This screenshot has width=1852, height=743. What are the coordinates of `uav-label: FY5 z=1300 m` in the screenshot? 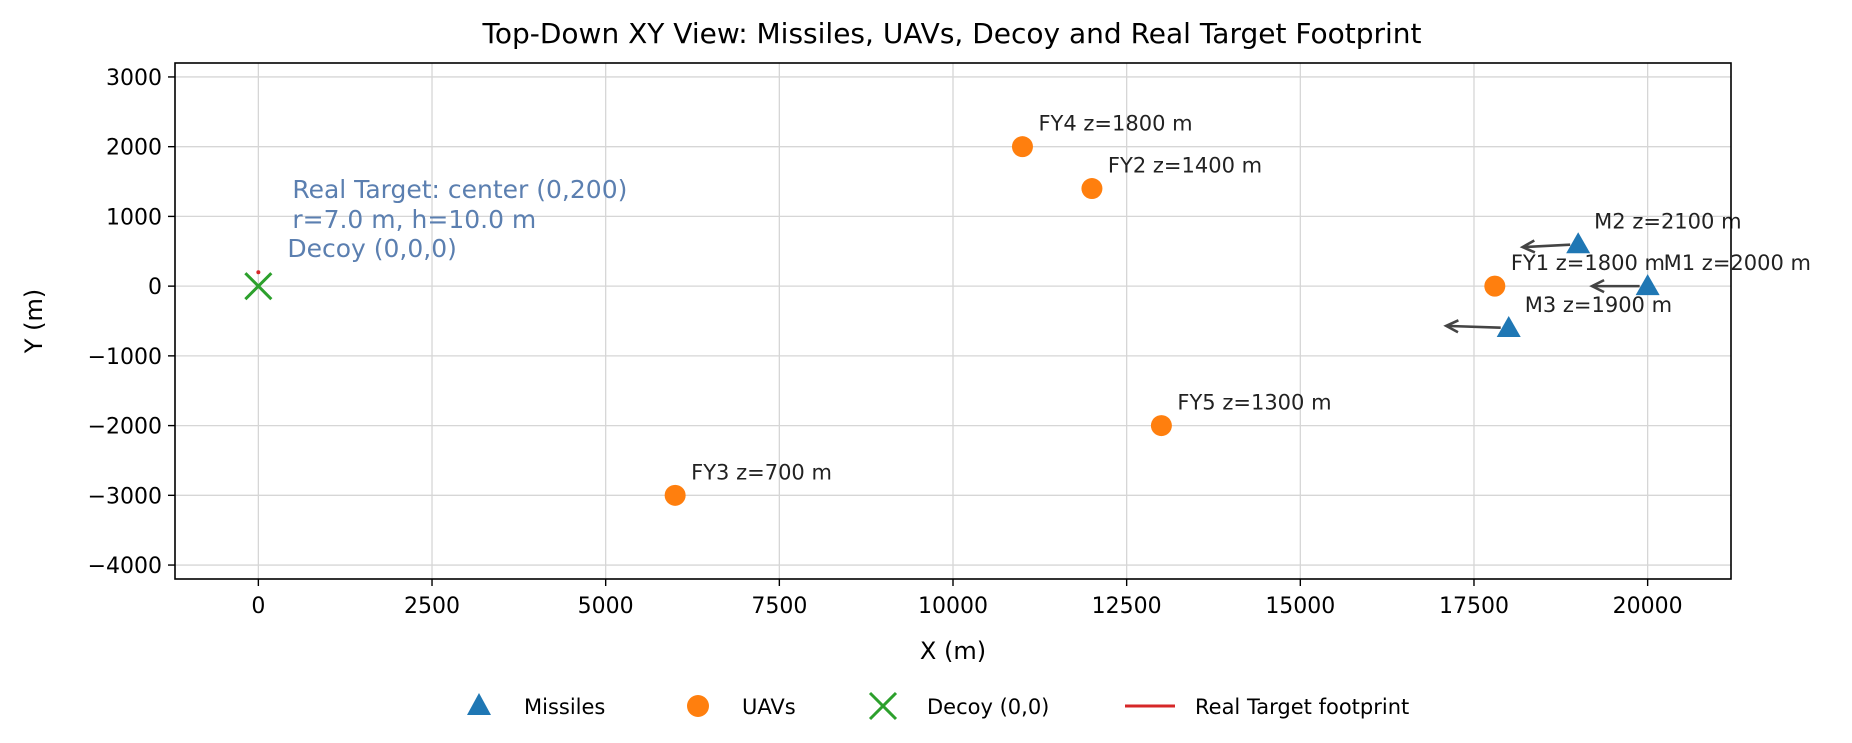 It's located at (1254, 403).